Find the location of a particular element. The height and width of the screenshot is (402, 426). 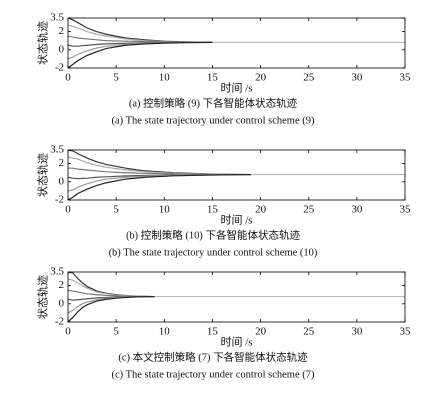

caption: (c) 本文控制策略 (7) 下各智能体状态轨迹 is located at coordinates (213, 356).